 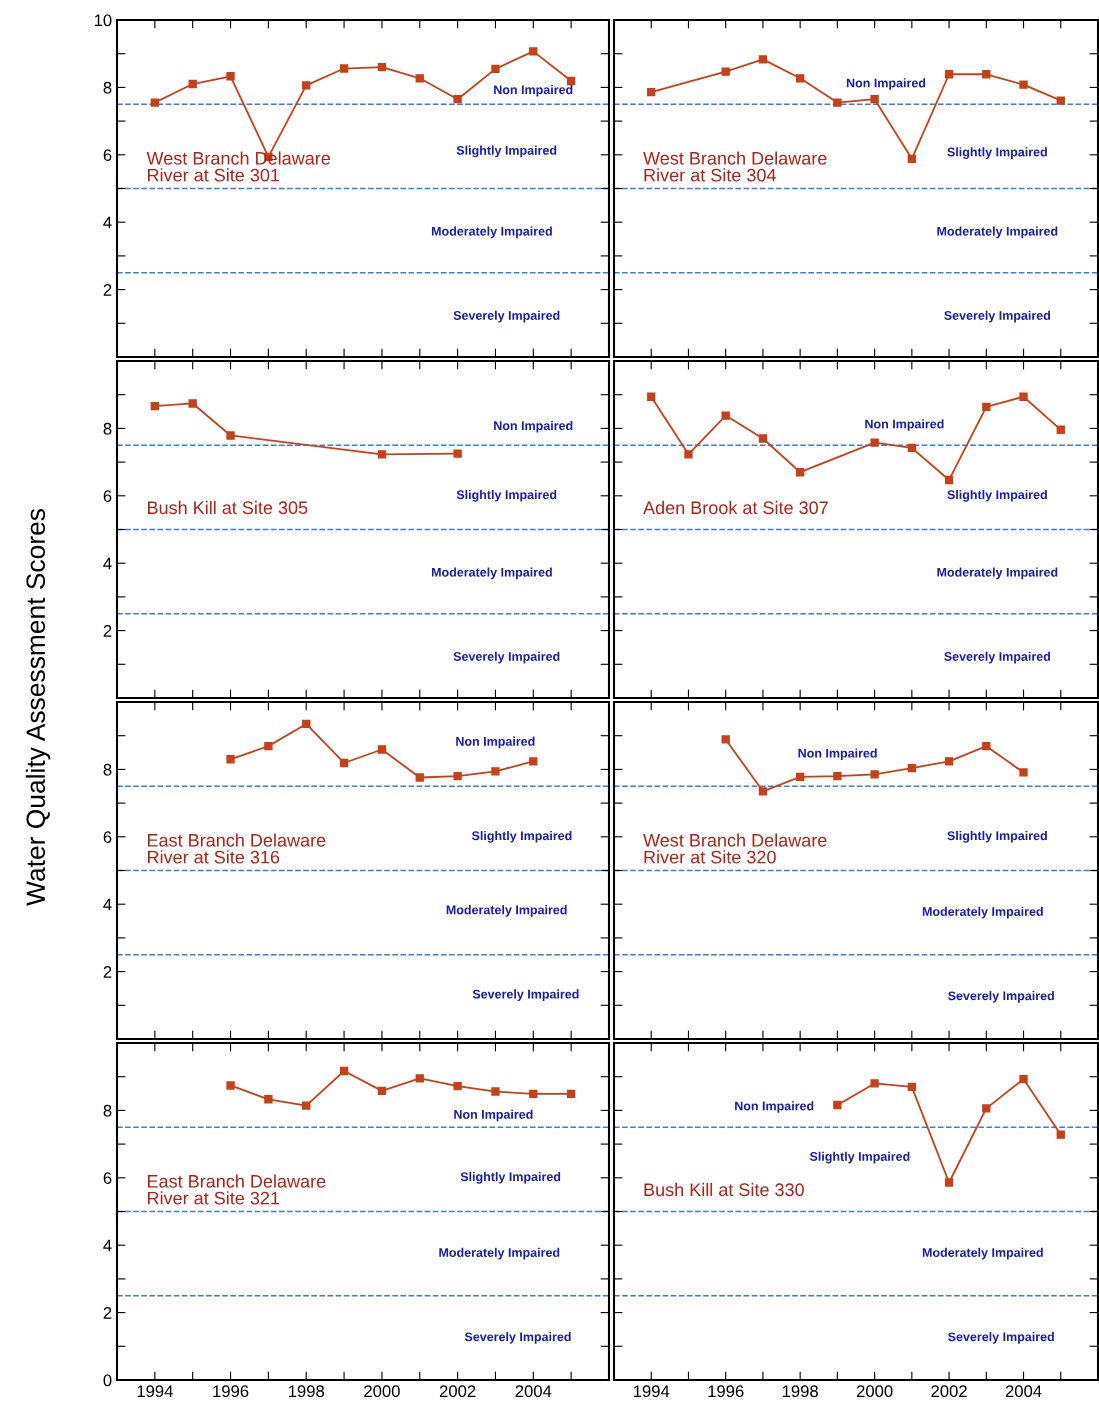 What do you see at coordinates (38, 707) in the screenshot?
I see `y-axis-title: Water Quality Assessment Scores` at bounding box center [38, 707].